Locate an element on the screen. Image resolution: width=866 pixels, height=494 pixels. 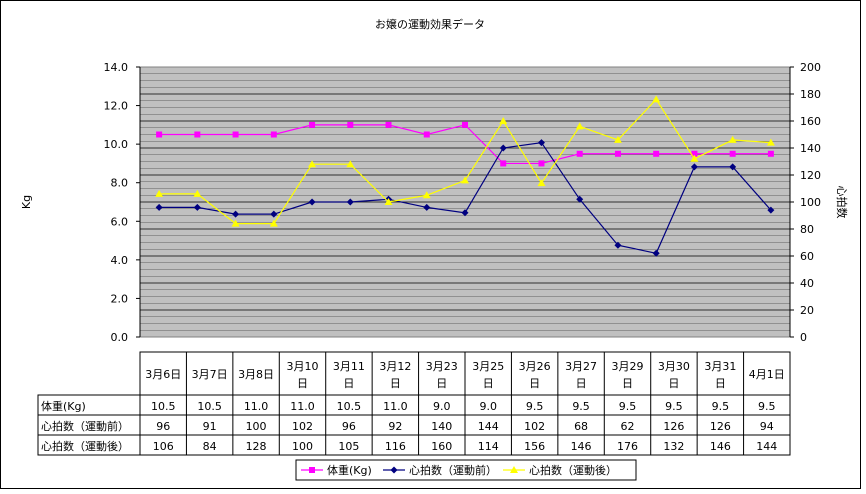
table-cell: 140 is located at coordinates (441, 426).